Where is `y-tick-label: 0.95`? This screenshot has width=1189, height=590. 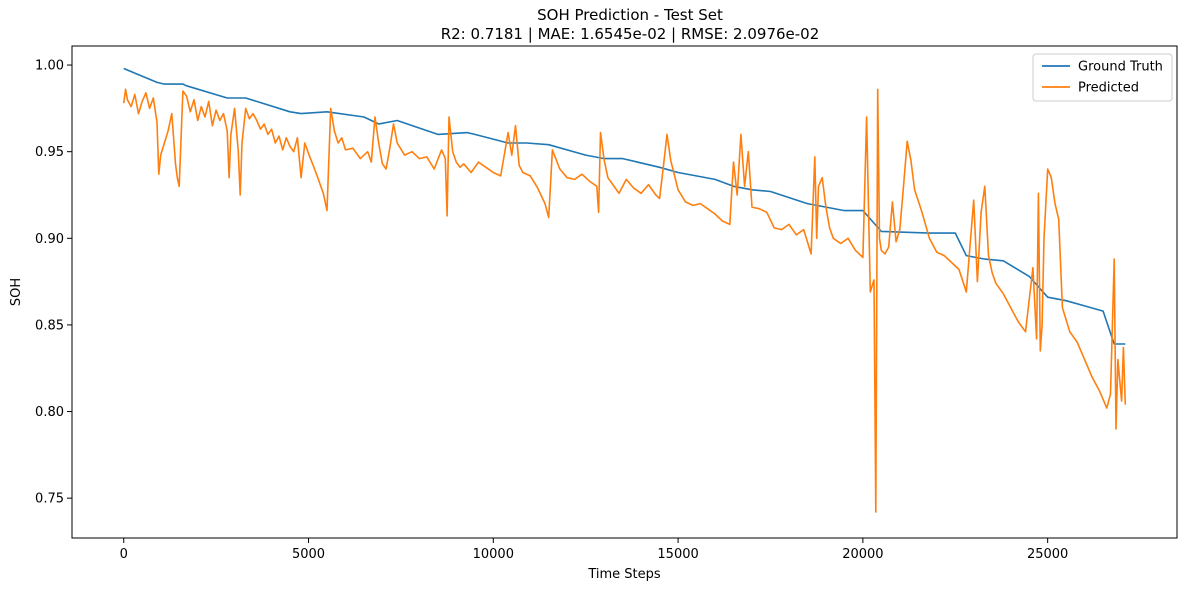 y-tick-label: 0.95 is located at coordinates (49, 152).